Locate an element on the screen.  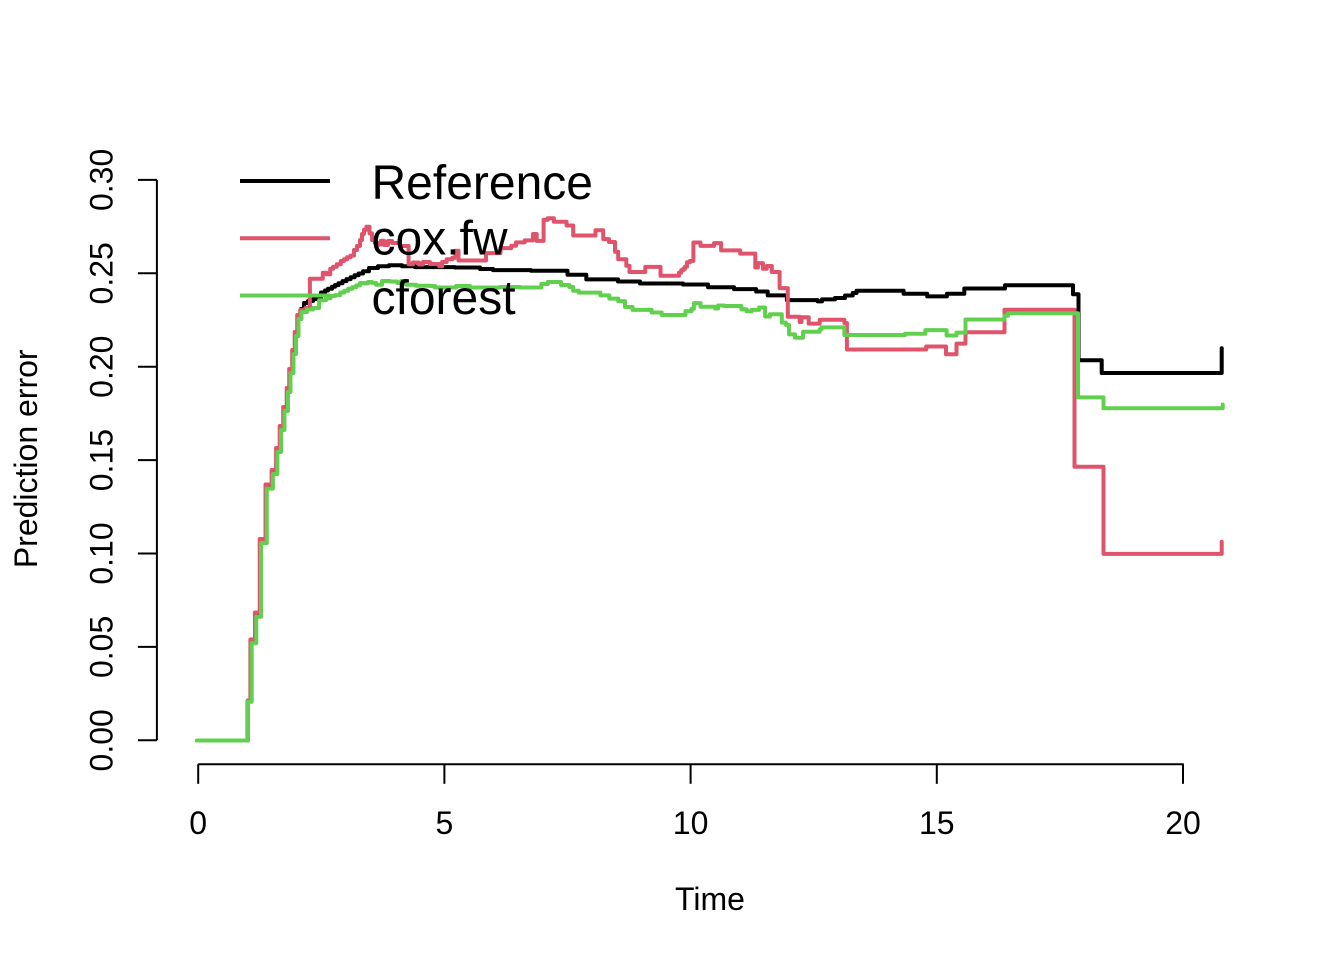
svg-text: 15 is located at coordinates (937, 823).